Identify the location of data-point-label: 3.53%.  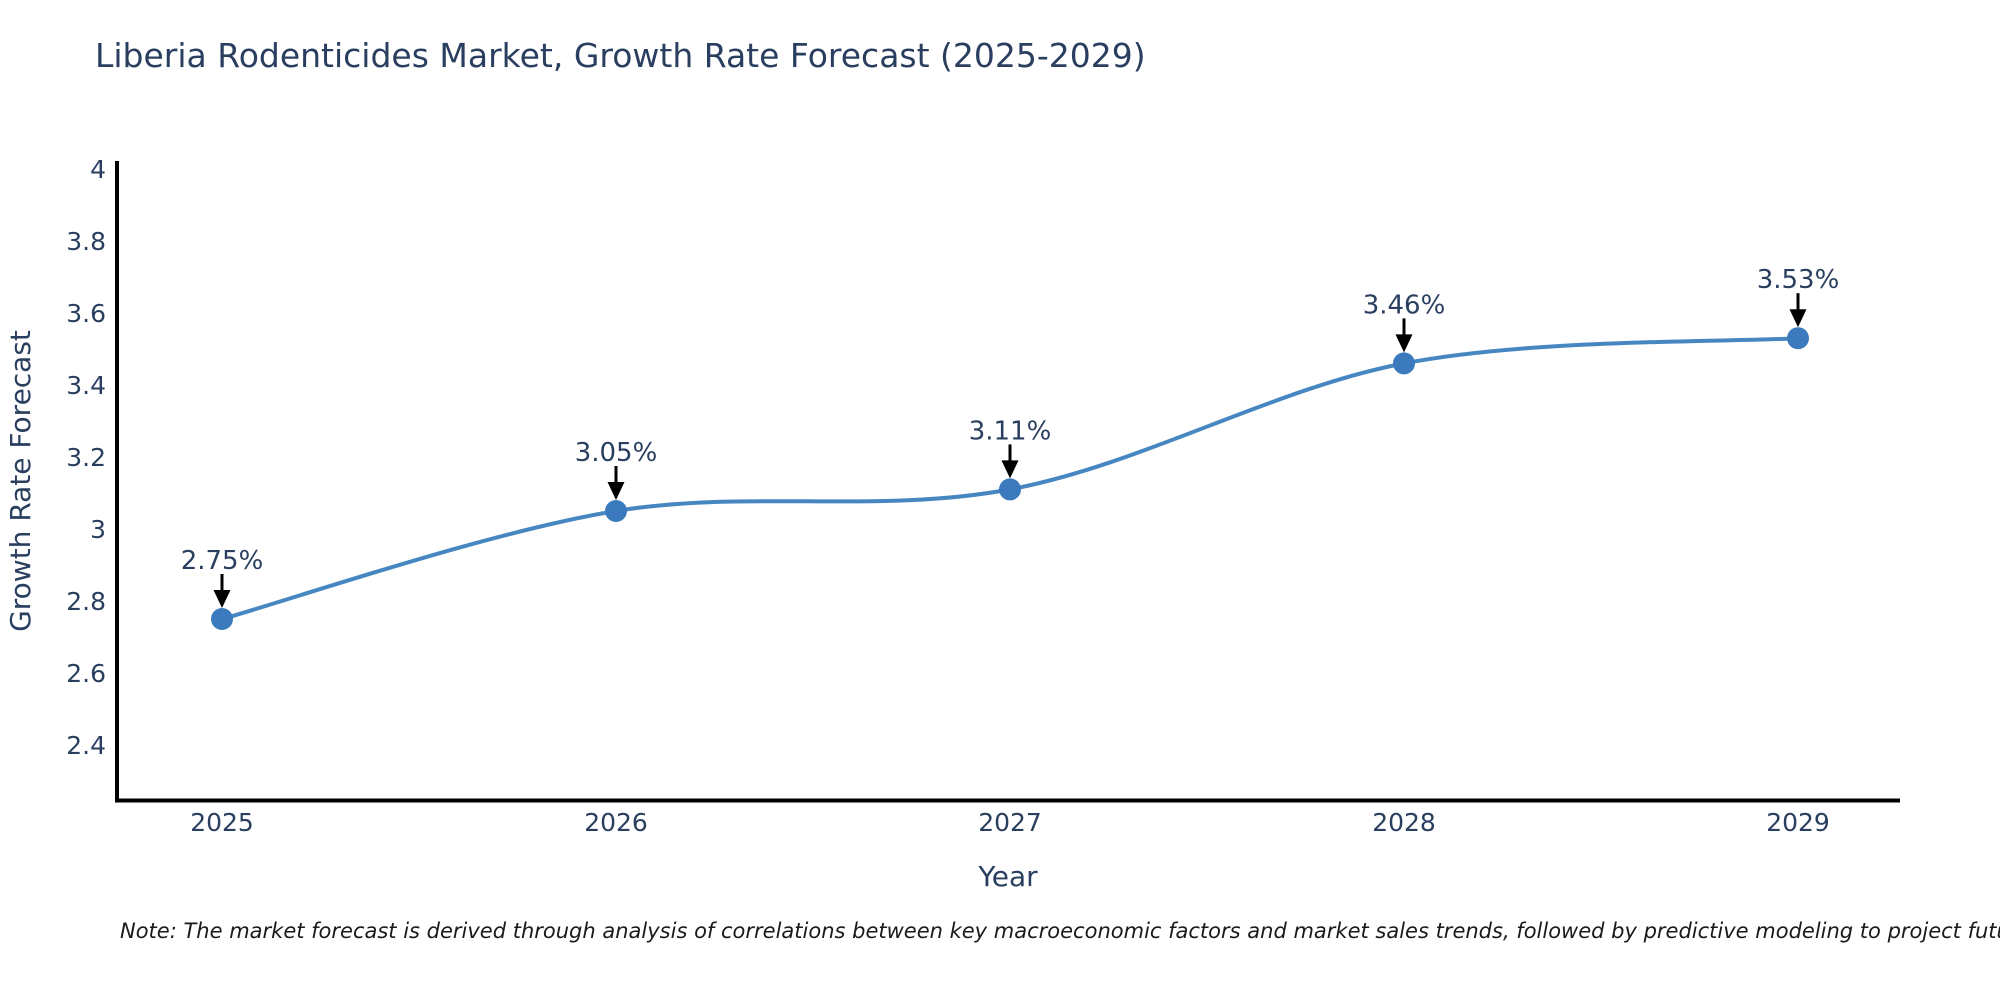
(1798, 280).